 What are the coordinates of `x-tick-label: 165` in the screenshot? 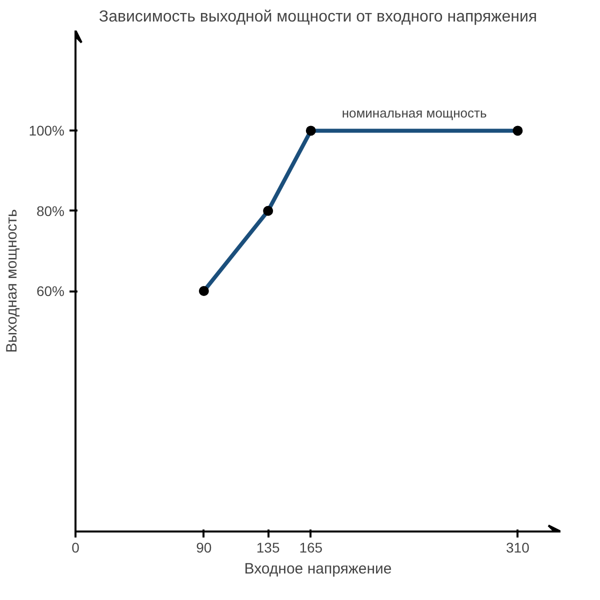 It's located at (311, 548).